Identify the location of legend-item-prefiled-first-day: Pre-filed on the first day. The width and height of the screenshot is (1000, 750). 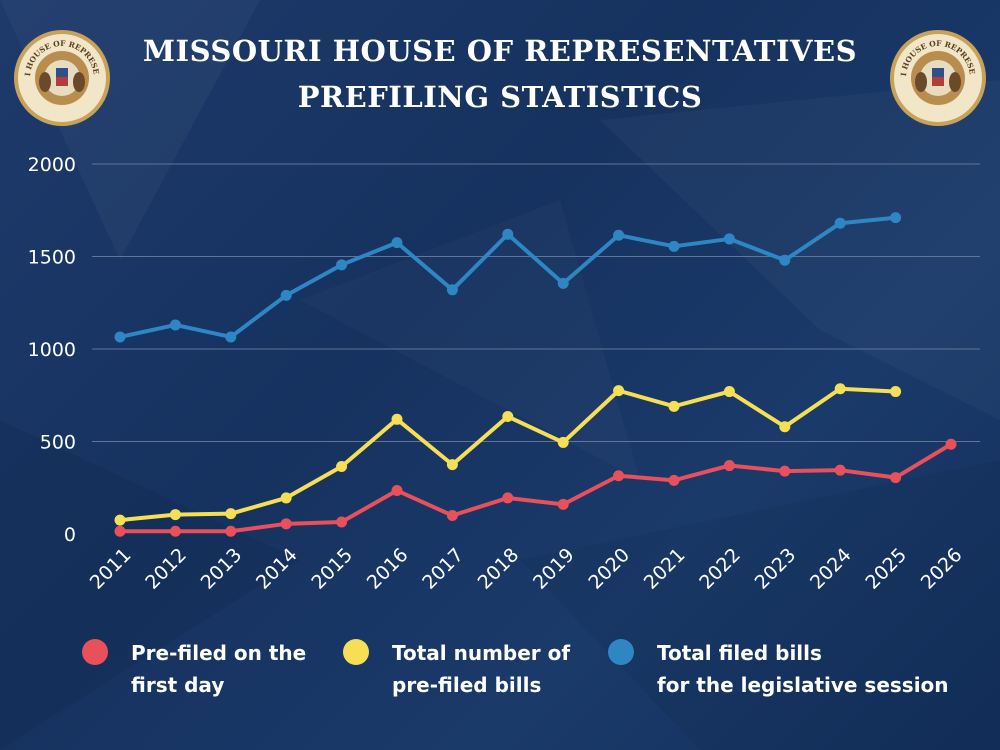
(194, 669).